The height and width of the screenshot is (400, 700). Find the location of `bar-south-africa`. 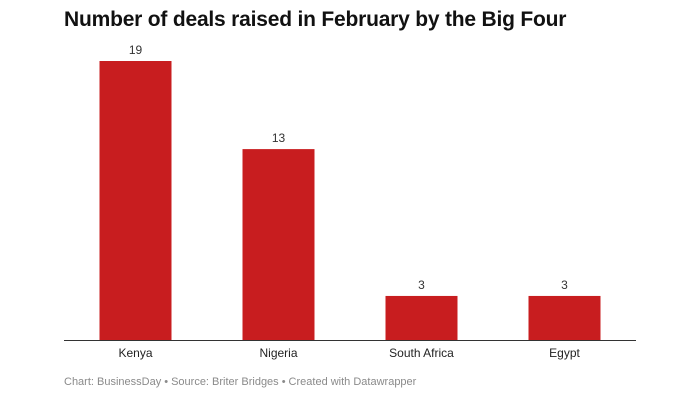

bar-south-africa is located at coordinates (421, 317).